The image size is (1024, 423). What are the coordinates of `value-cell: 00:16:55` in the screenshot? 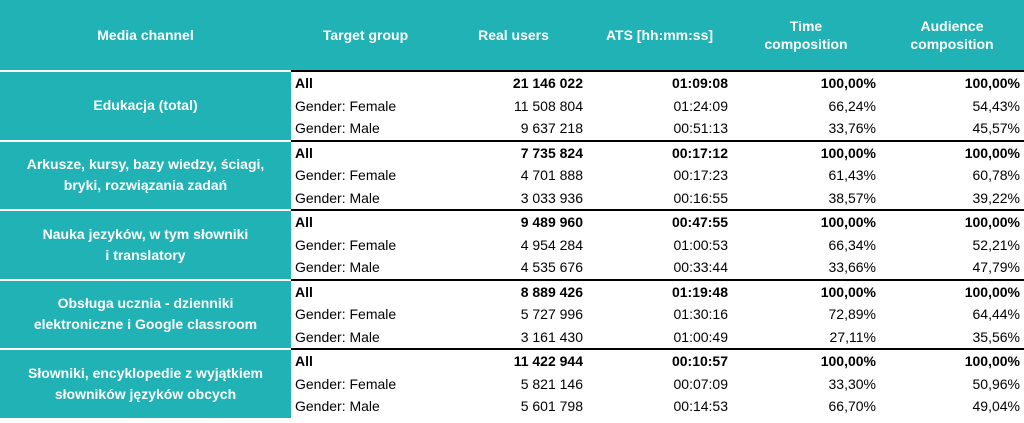 It's located at (701, 197).